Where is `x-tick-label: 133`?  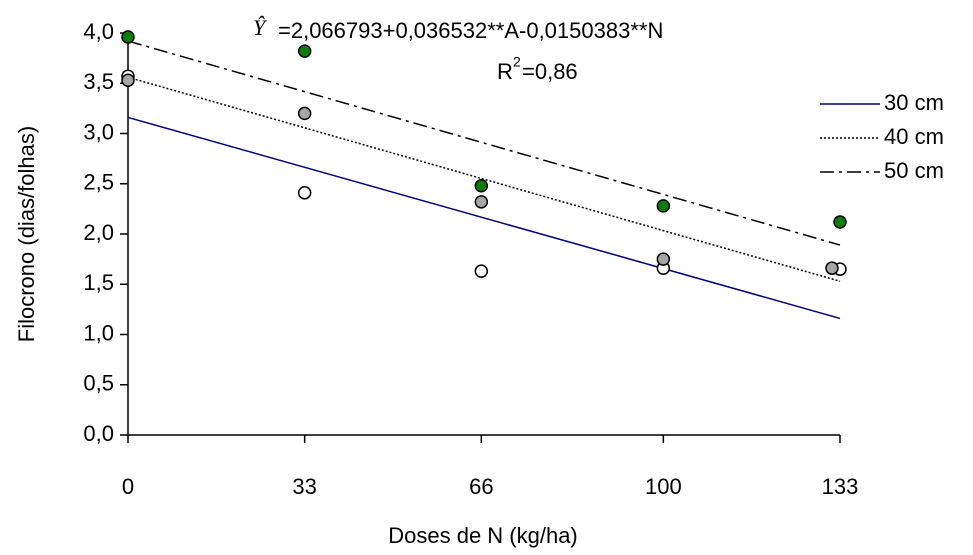
x-tick-label: 133 is located at coordinates (840, 486).